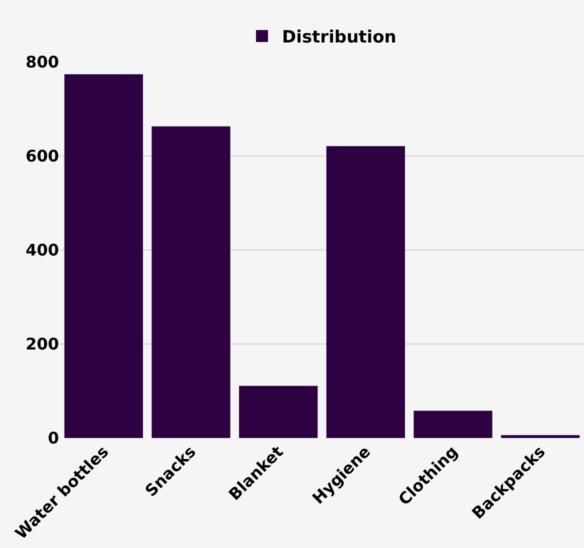  What do you see at coordinates (42, 250) in the screenshot?
I see `y-tick-label: 400` at bounding box center [42, 250].